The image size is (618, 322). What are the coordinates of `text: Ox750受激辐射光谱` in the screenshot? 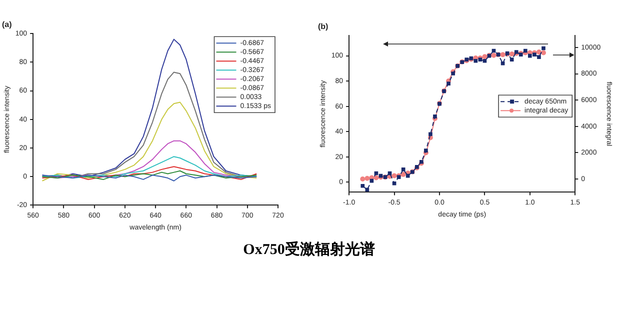 It's located at (309, 249).